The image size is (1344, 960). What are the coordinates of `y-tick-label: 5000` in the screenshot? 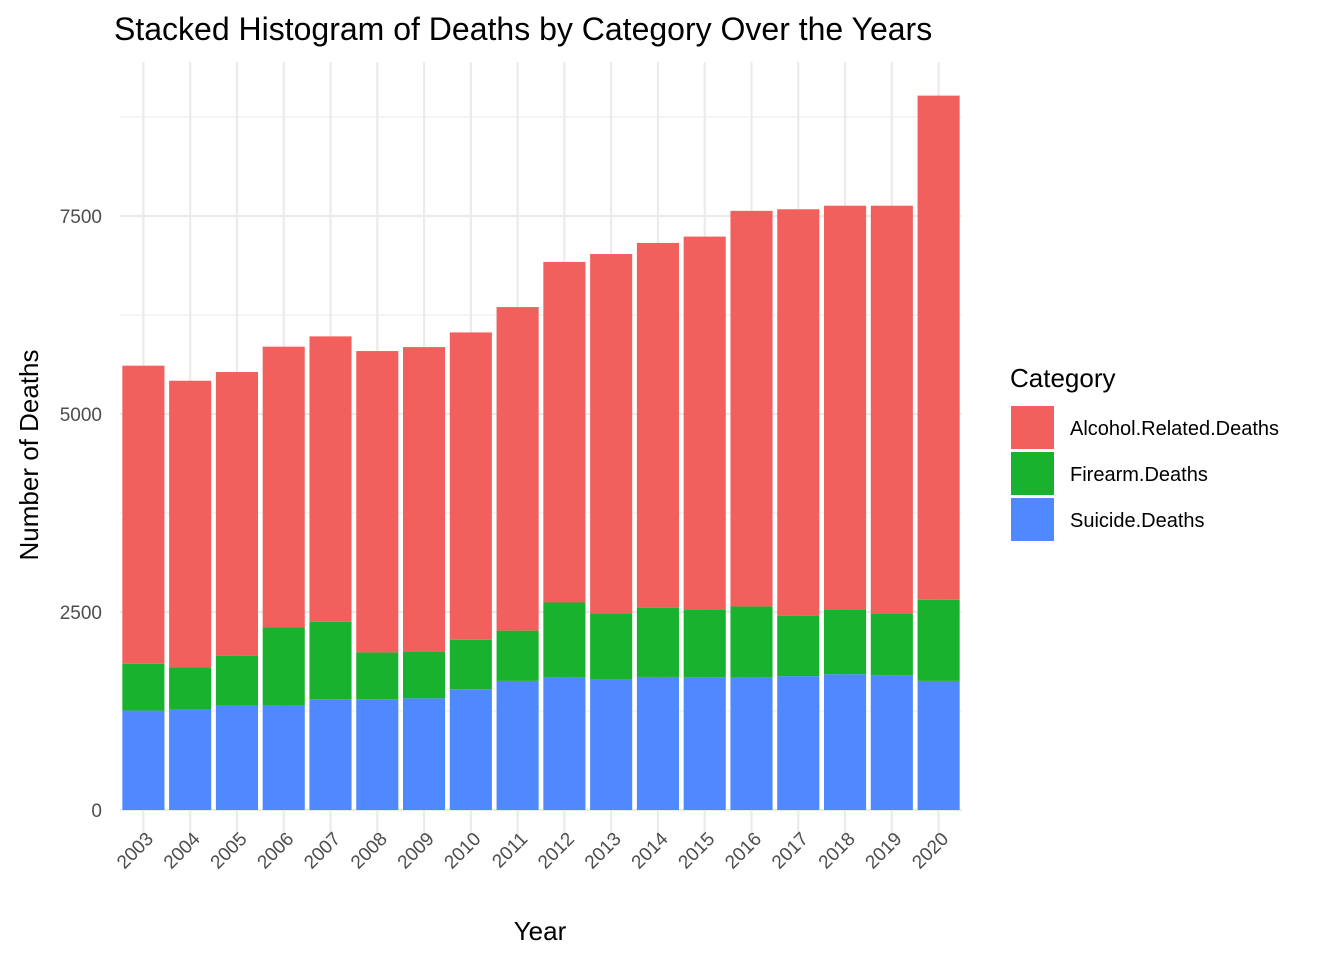 It's located at (81, 415).